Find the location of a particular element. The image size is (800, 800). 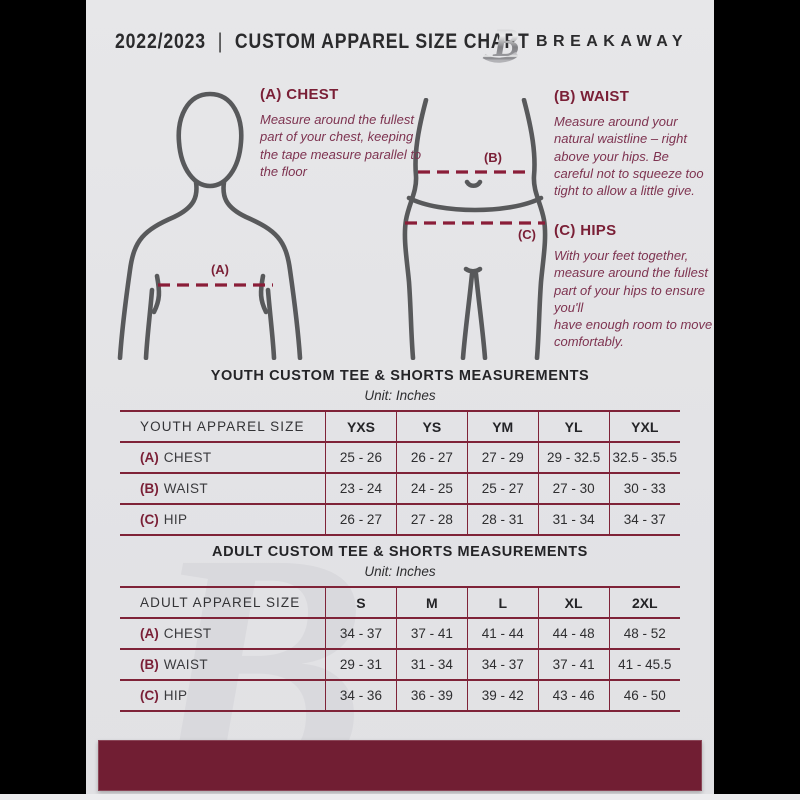

breakaway-logo-icon: B is located at coordinates (501, 42).